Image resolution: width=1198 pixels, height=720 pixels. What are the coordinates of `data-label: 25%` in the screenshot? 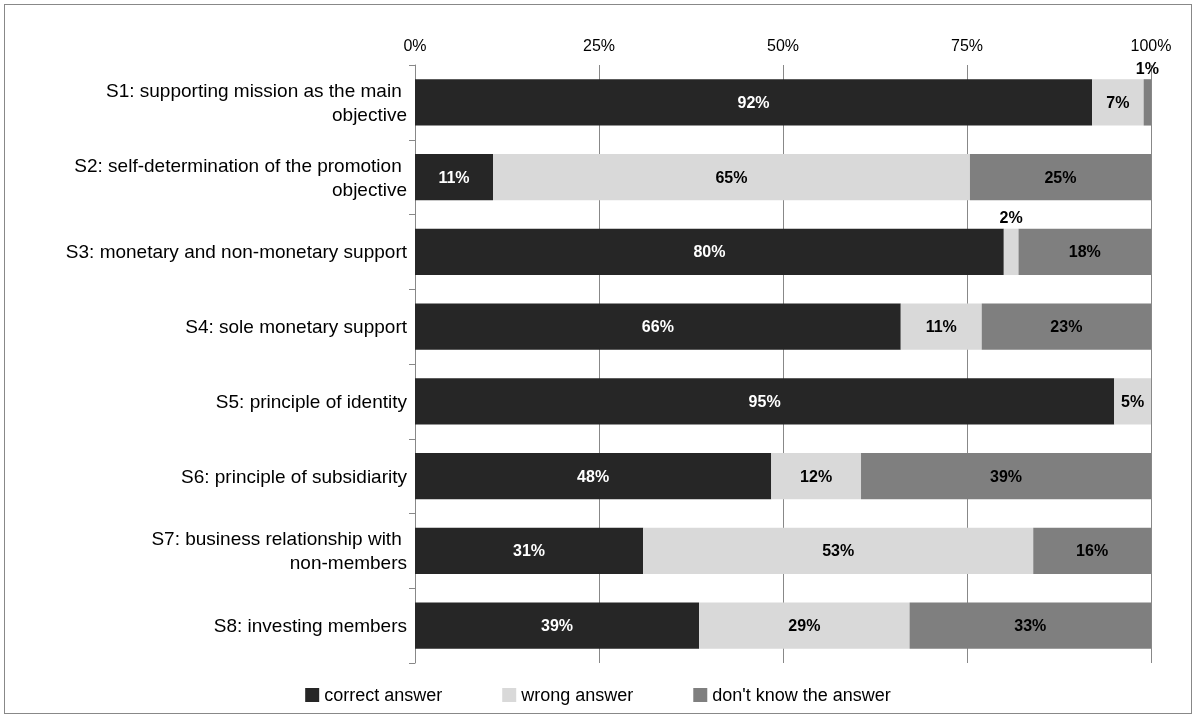 It's located at (1060, 177).